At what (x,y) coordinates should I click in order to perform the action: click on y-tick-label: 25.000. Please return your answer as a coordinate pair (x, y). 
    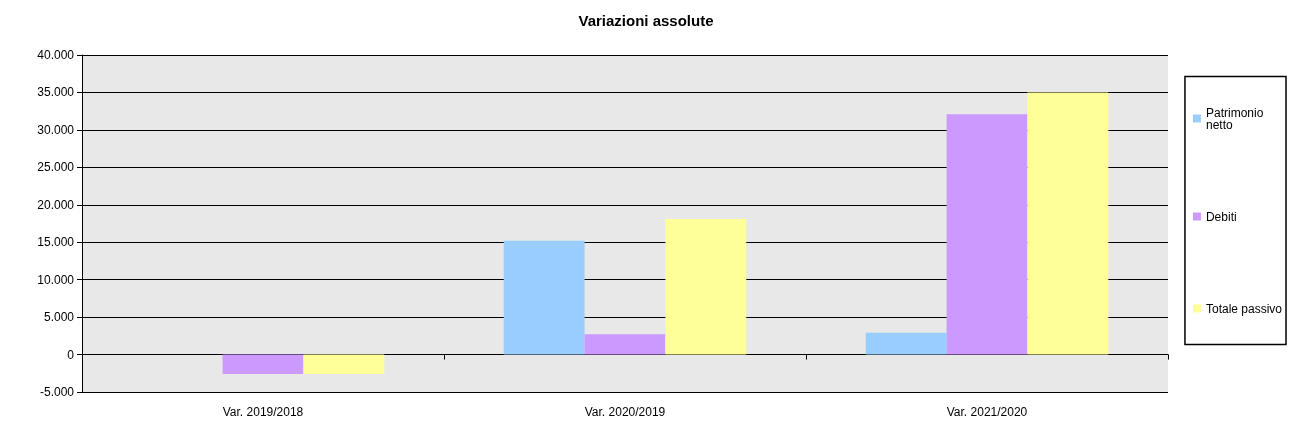
    Looking at the image, I should click on (56, 167).